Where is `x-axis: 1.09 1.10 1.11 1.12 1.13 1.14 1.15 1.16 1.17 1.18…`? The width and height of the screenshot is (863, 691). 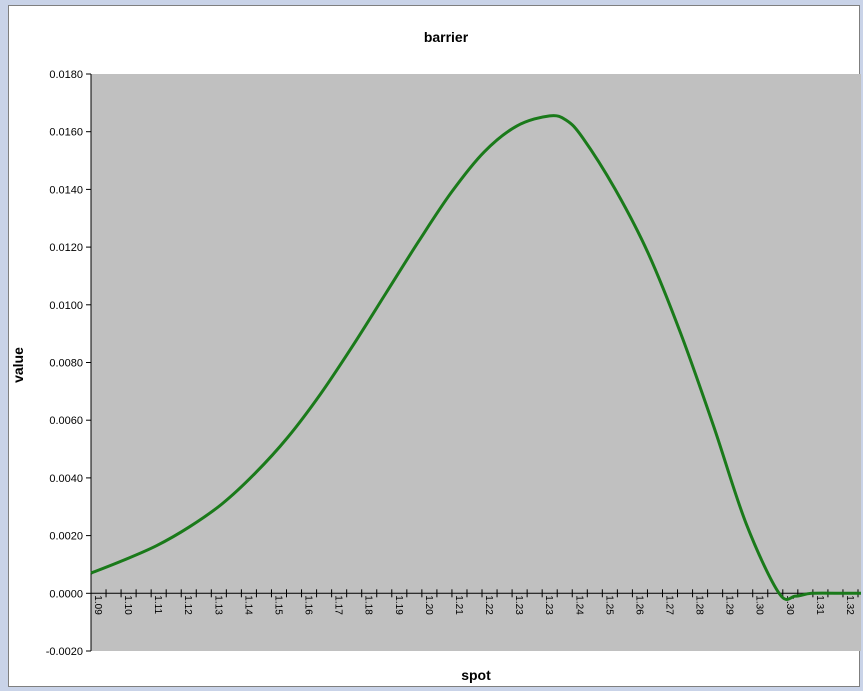
x-axis: 1.09 1.10 1.11 1.12 1.13 1.14 1.15 1.16 1.17 1.18… is located at coordinates (475, 602).